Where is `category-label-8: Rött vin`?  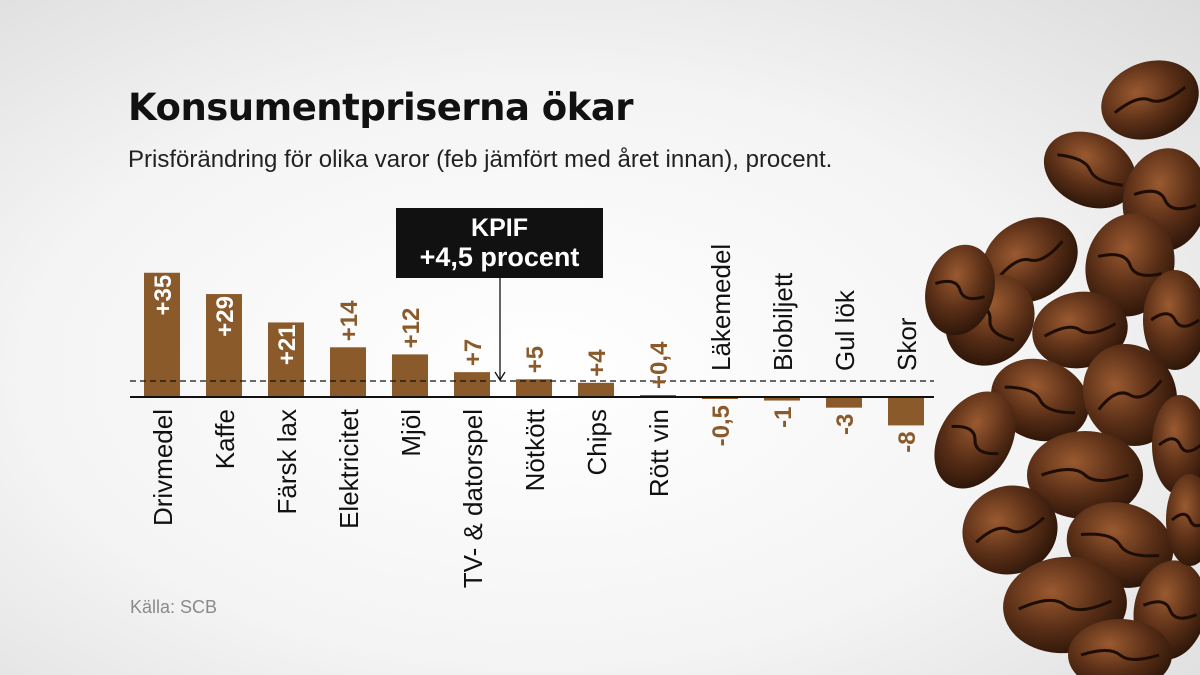
category-label-8: Rött vin is located at coordinates (659, 453).